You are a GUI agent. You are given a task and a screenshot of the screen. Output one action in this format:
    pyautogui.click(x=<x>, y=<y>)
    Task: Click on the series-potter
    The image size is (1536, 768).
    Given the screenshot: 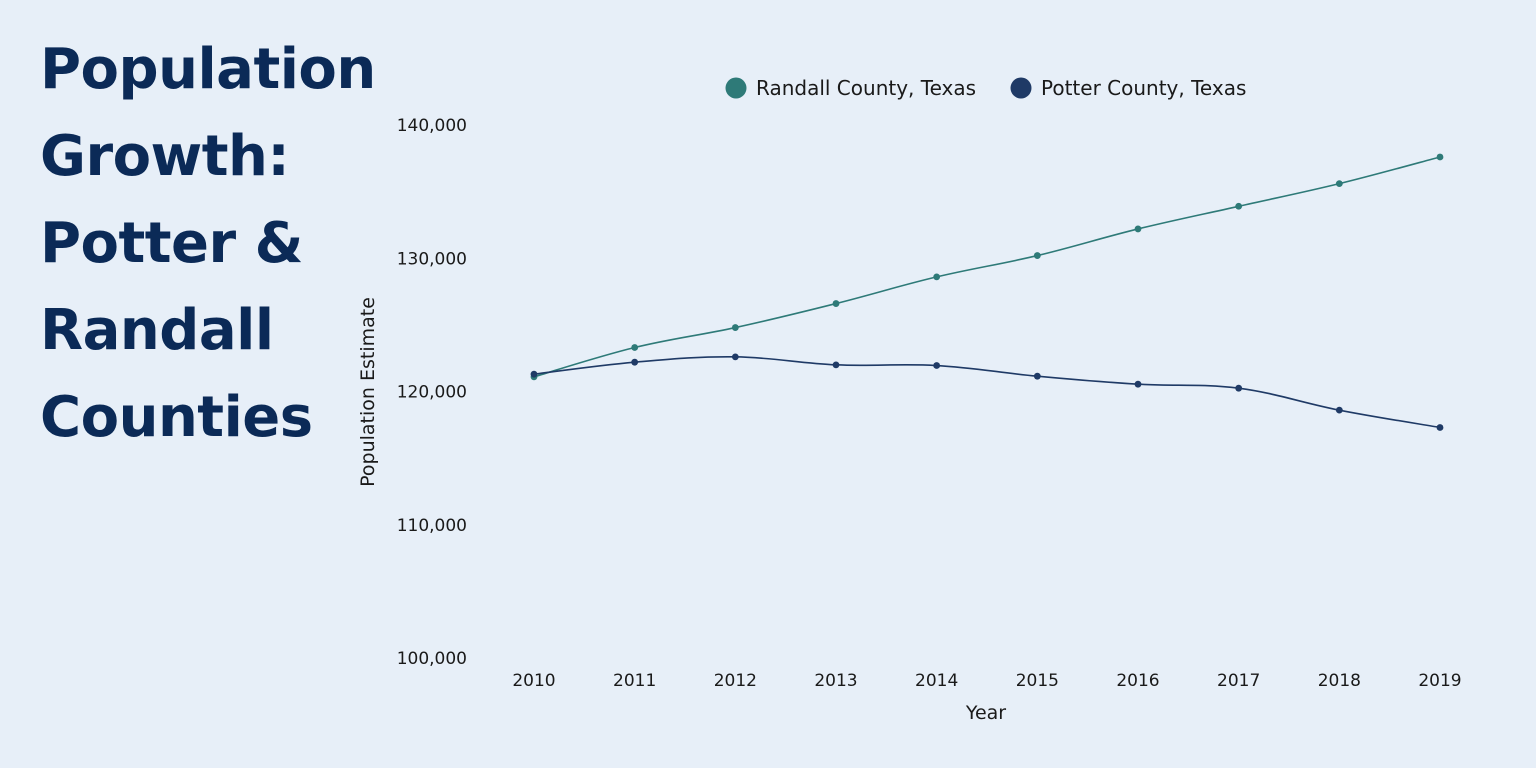 What is the action you would take?
    pyautogui.click(x=987, y=392)
    